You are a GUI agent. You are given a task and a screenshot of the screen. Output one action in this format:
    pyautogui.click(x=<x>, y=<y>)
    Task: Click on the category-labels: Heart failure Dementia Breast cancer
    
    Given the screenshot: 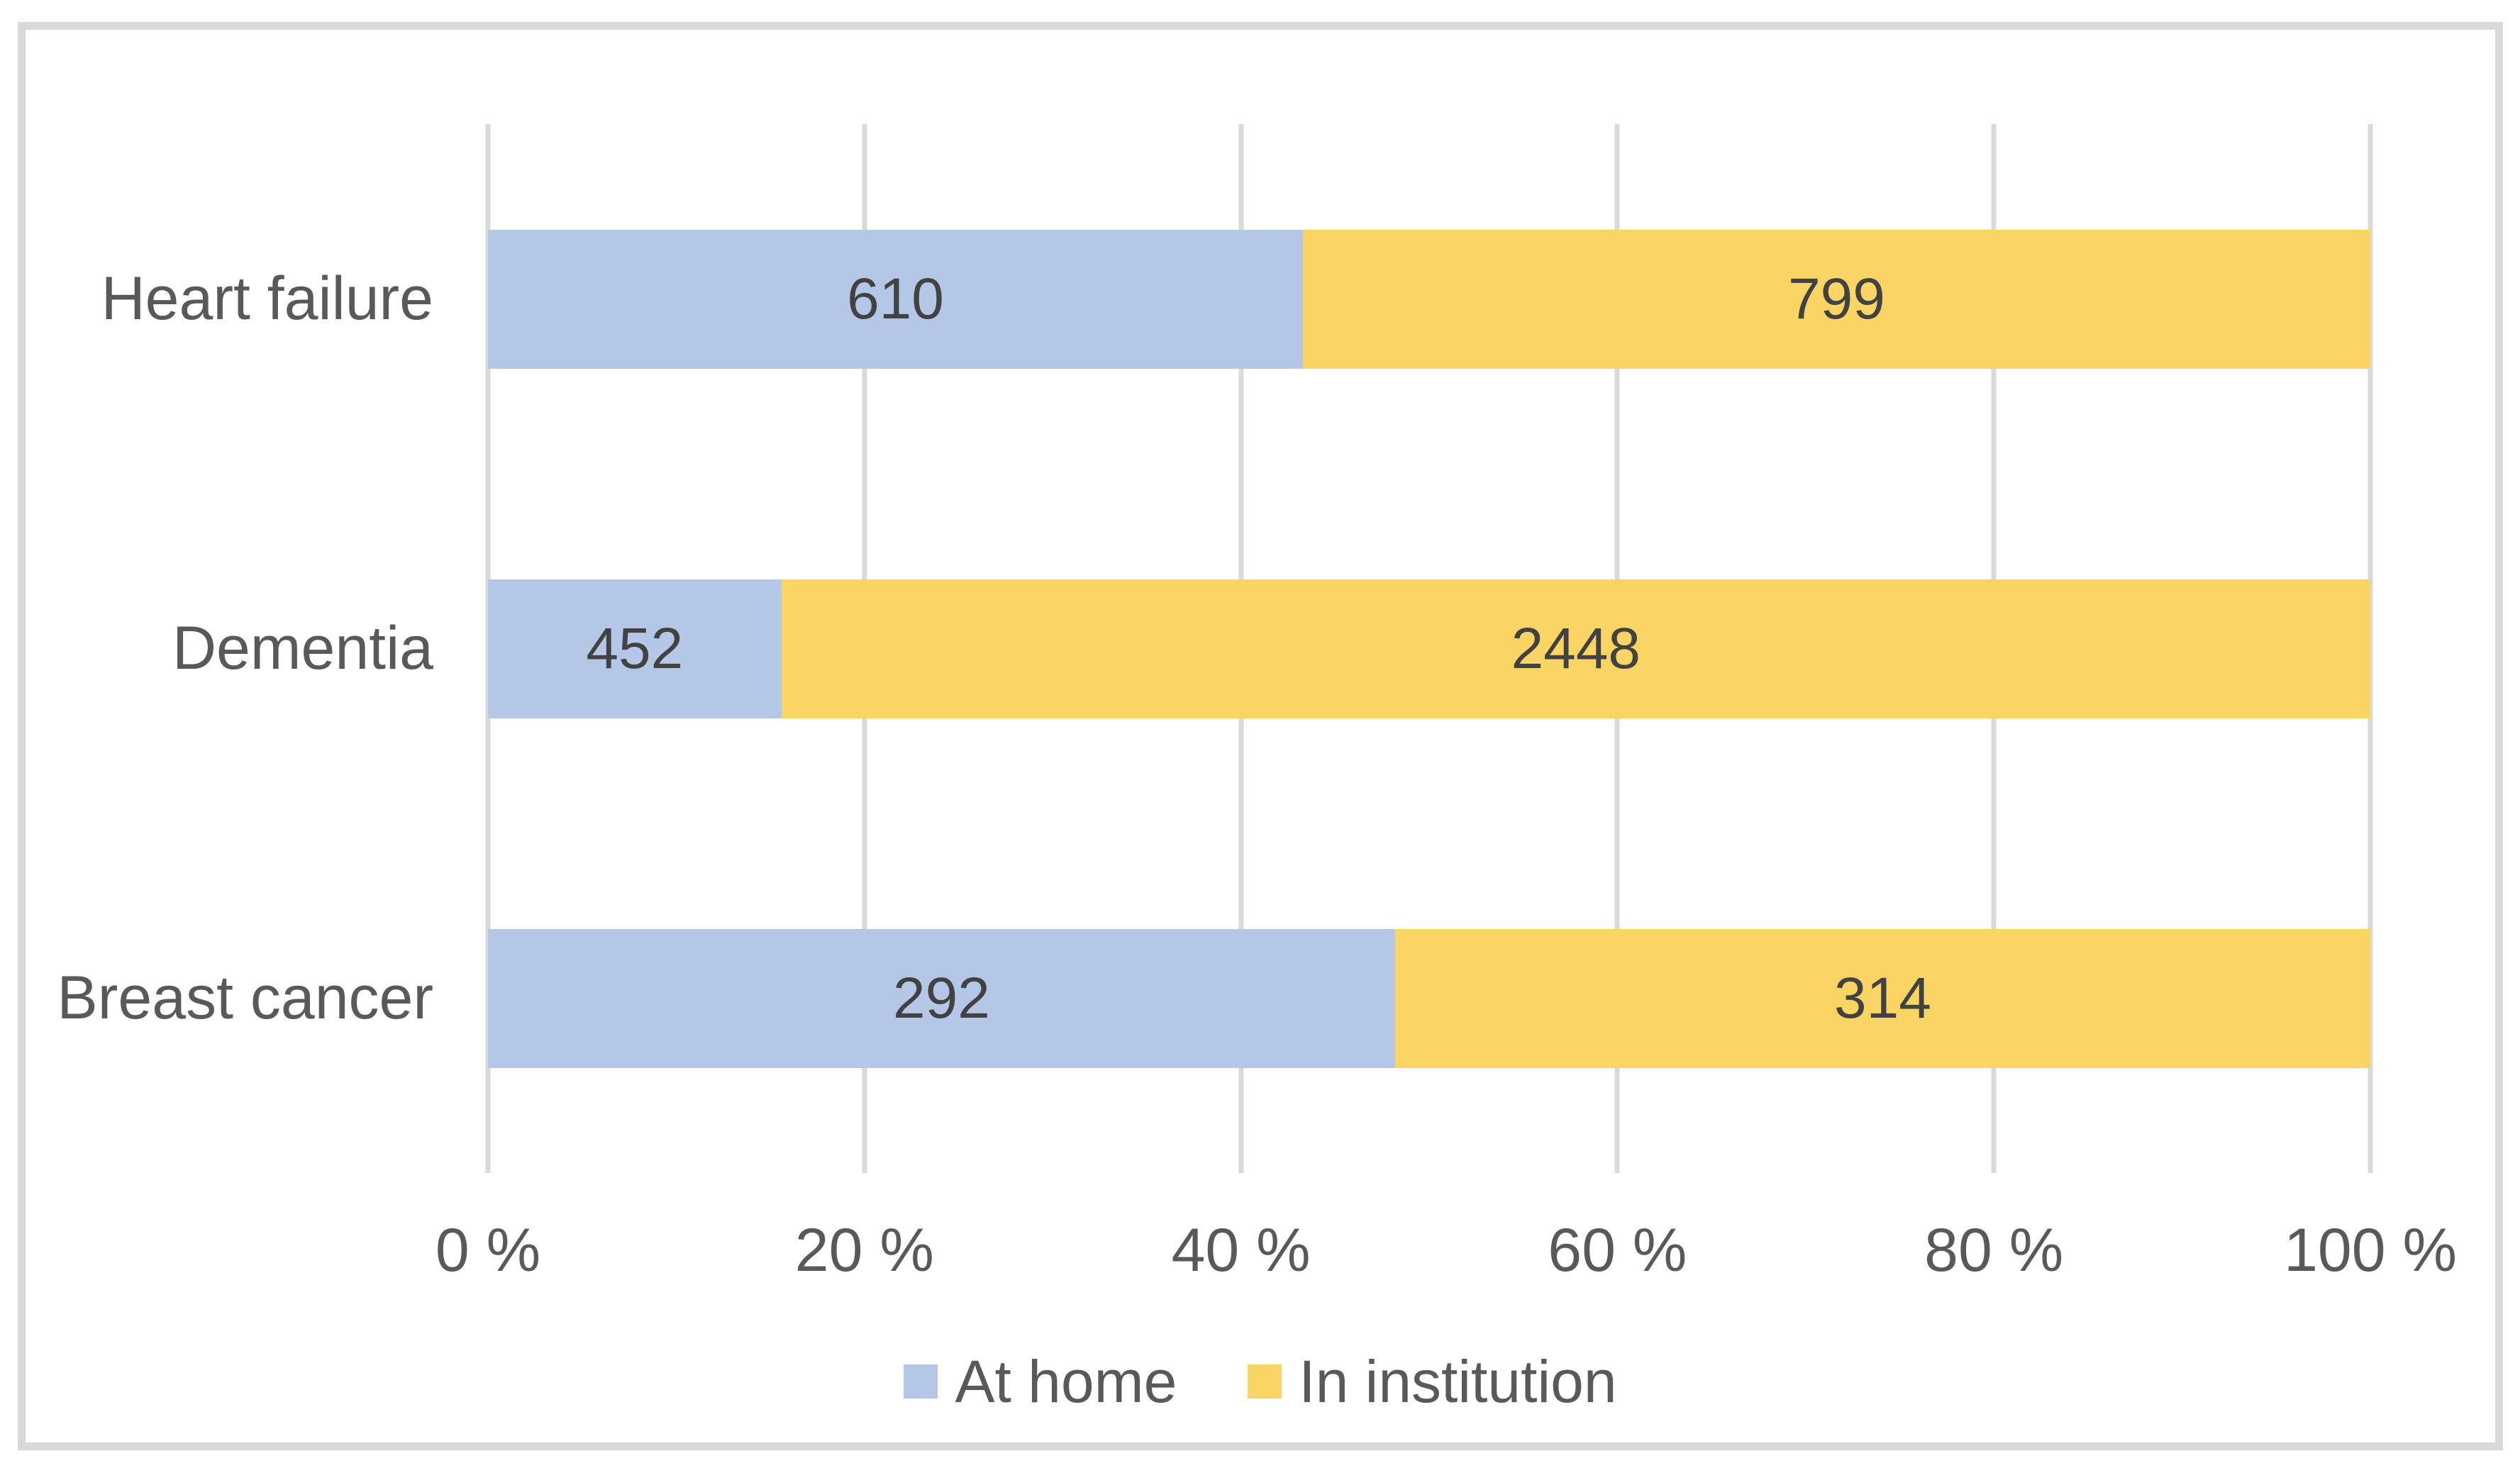 What is the action you would take?
    pyautogui.click(x=245, y=648)
    